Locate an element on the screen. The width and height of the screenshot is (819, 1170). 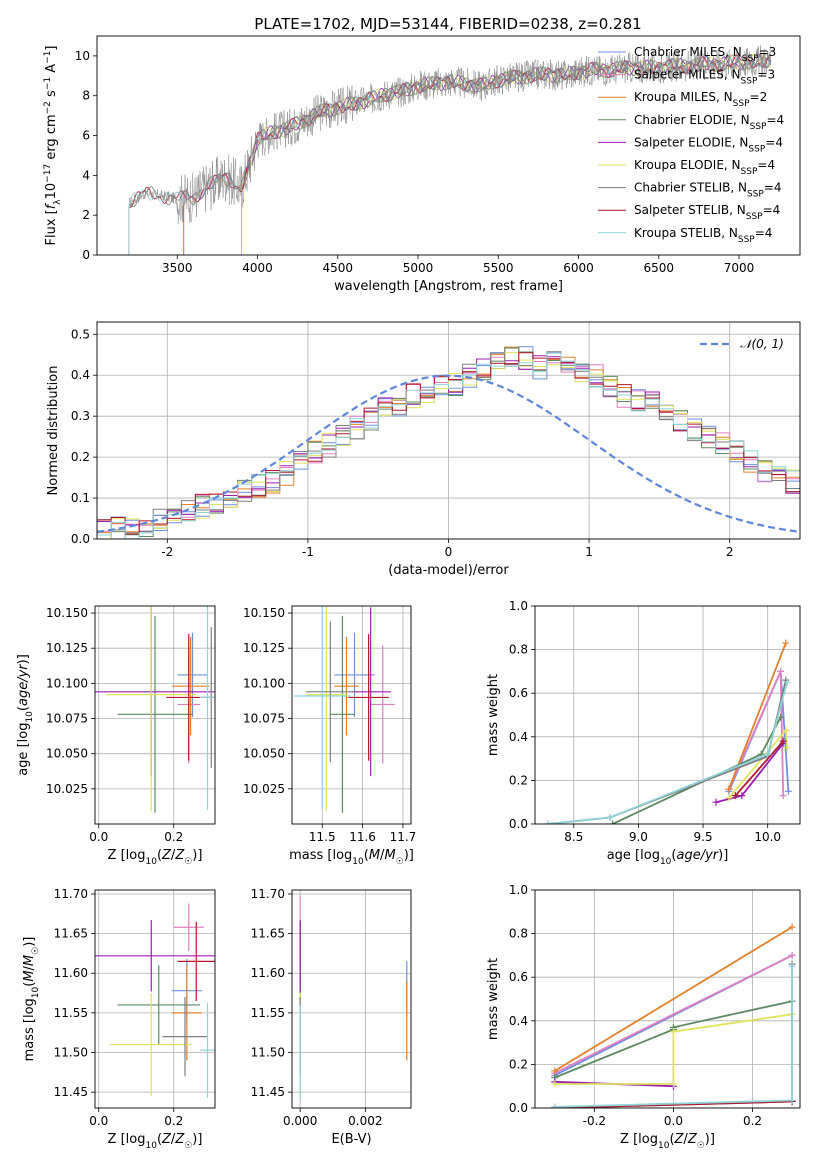
label-part: M is located at coordinates (389, 855).